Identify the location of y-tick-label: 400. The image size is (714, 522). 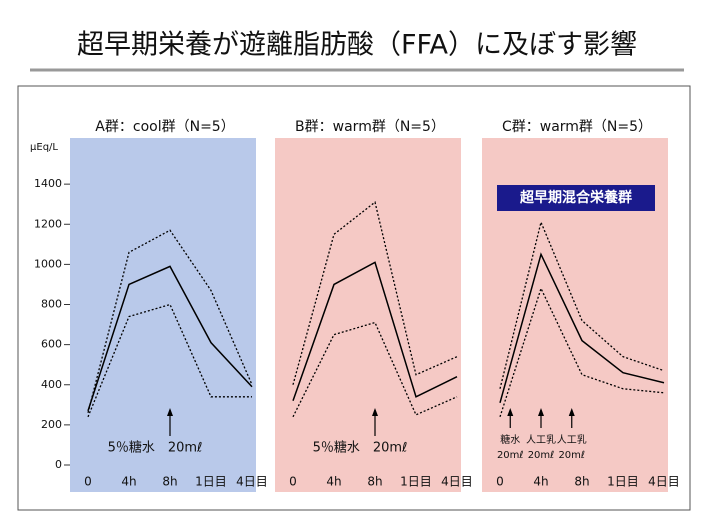
(51, 384).